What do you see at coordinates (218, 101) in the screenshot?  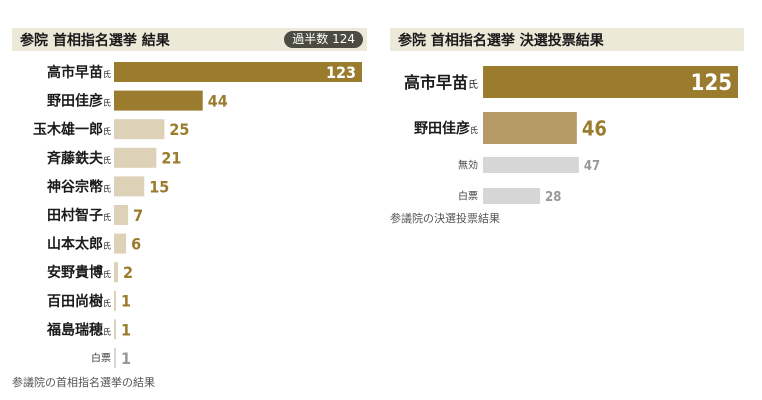 I see `value-label: 44` at bounding box center [218, 101].